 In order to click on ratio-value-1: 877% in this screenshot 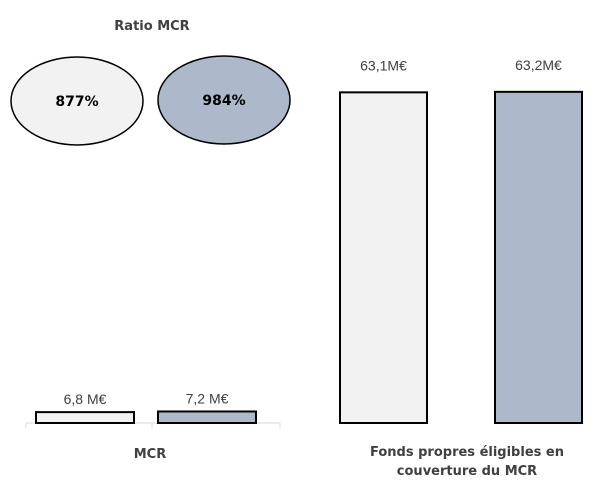, I will do `click(76, 102)`.